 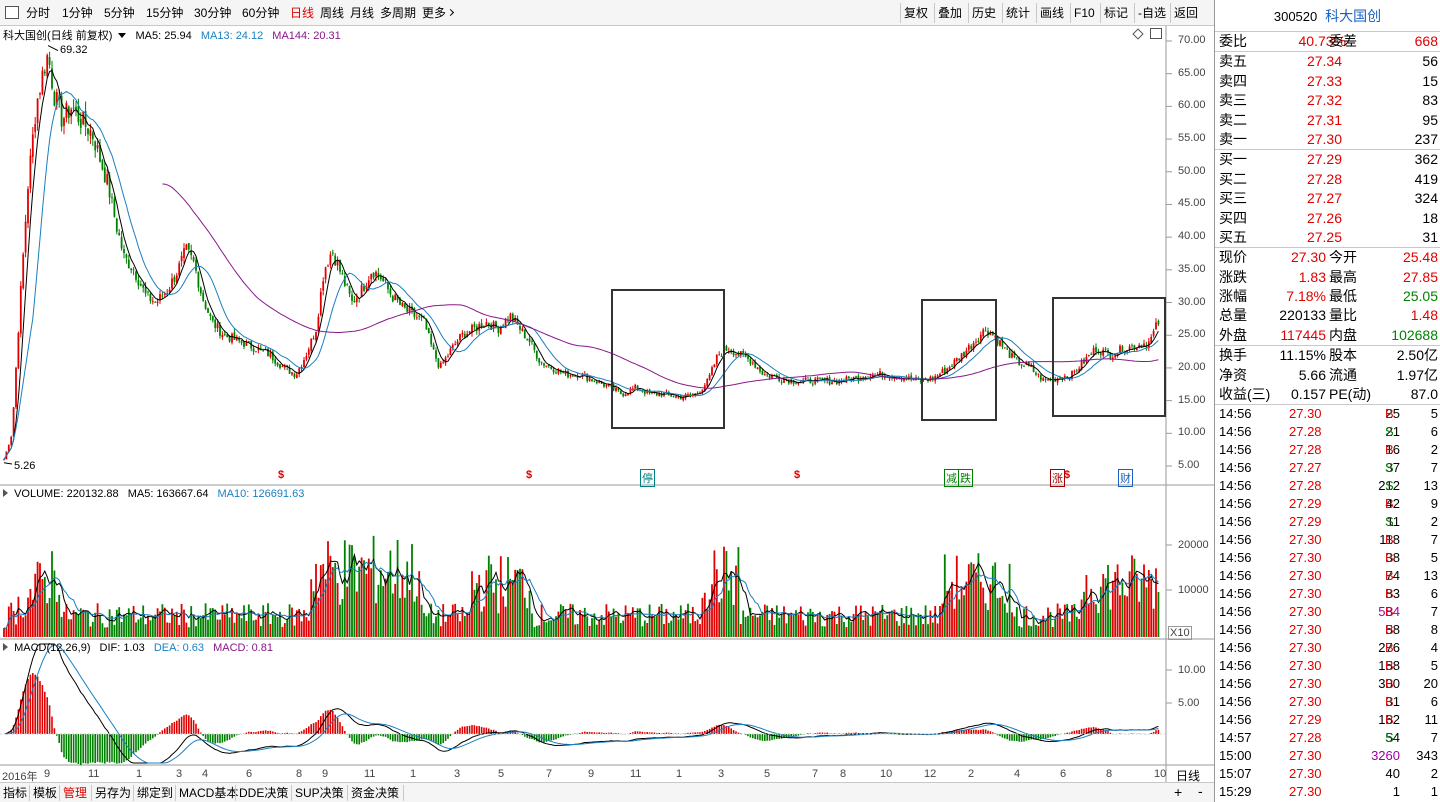 What do you see at coordinates (113, 793) in the screenshot?
I see `indicator-tab-3: 另存为` at bounding box center [113, 793].